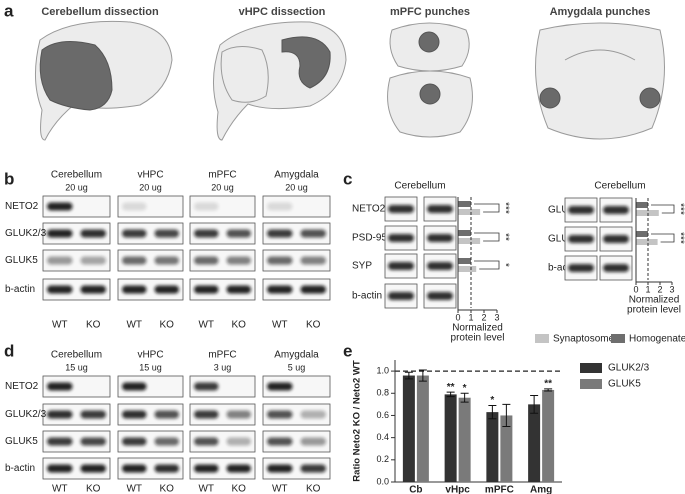  Describe the element at coordinates (347, 350) in the screenshot. I see `panel-letter: e` at that location.